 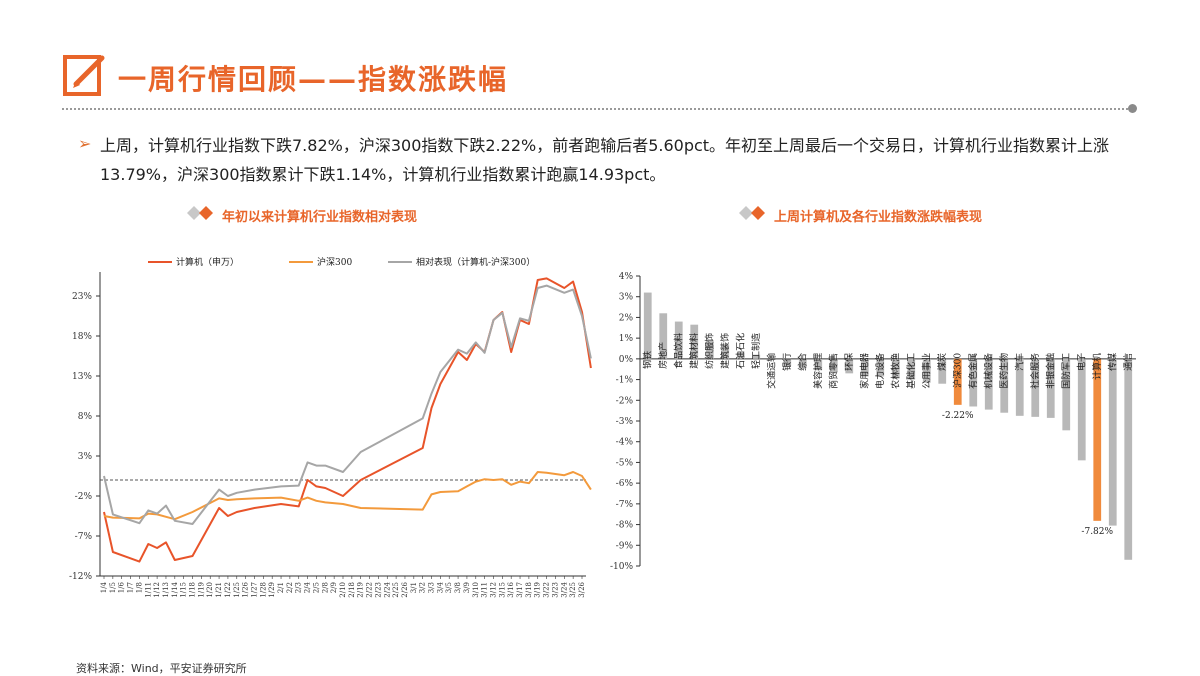 I want to click on title-divider-dot, so click(x=1132, y=108).